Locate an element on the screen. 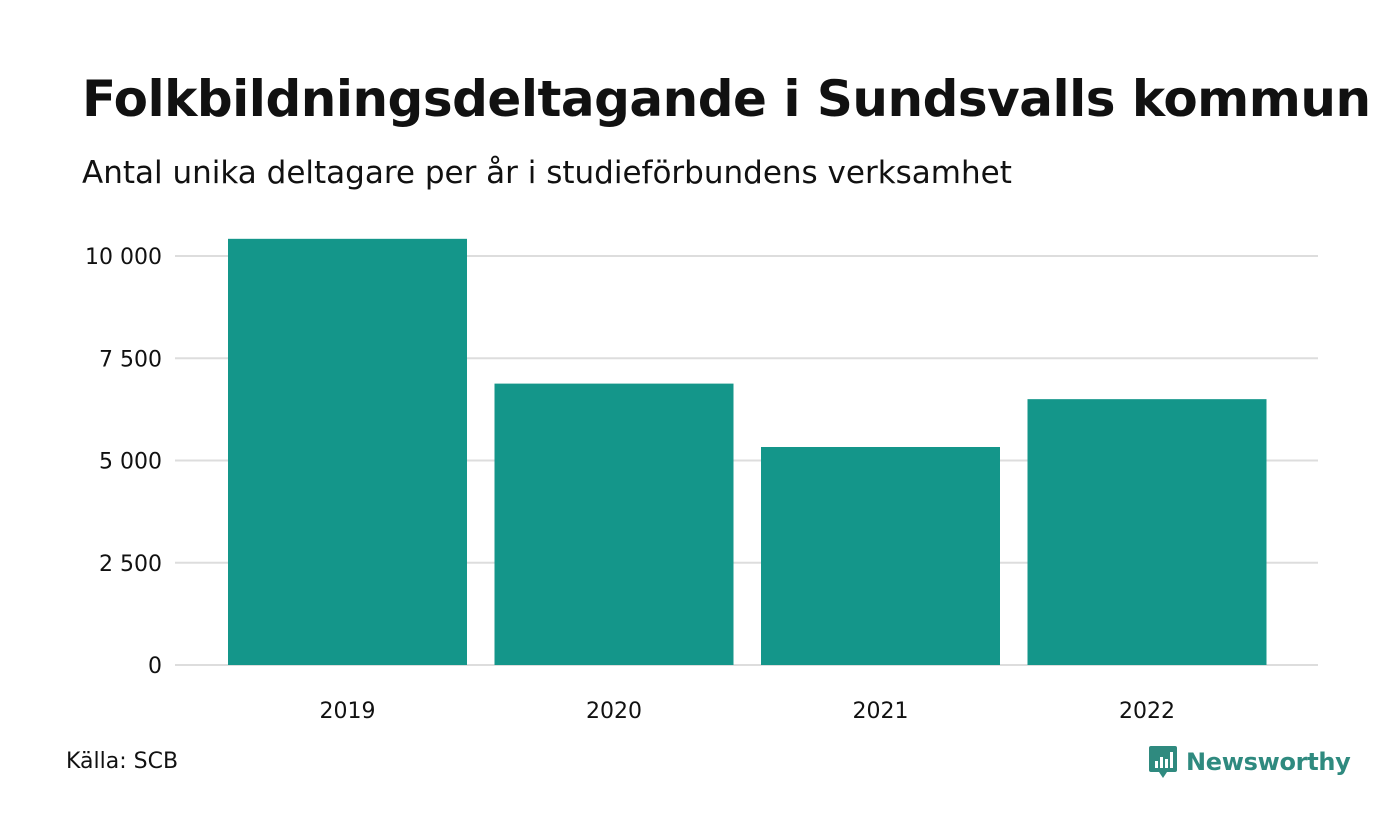 This screenshot has height=840, width=1400. x-tick-label: 2020 is located at coordinates (614, 711).